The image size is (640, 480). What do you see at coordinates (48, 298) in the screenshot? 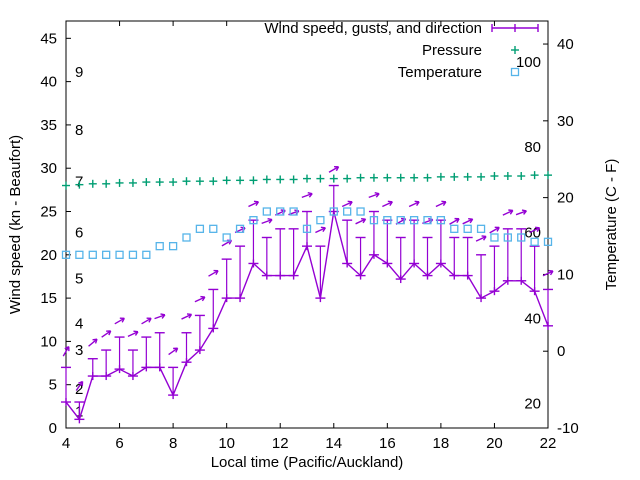
I see `y-tick-label: 15` at bounding box center [48, 298].